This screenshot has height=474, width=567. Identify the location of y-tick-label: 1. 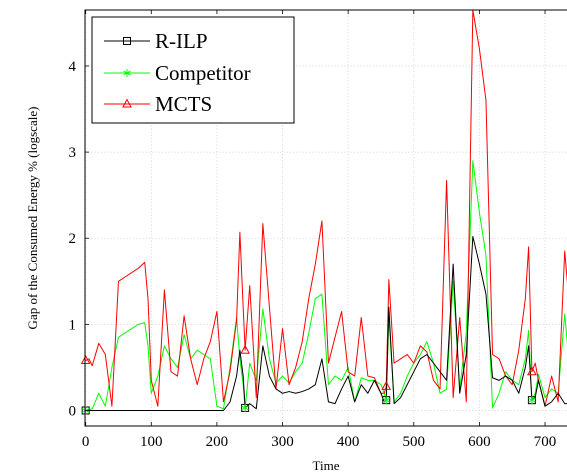
(73, 325).